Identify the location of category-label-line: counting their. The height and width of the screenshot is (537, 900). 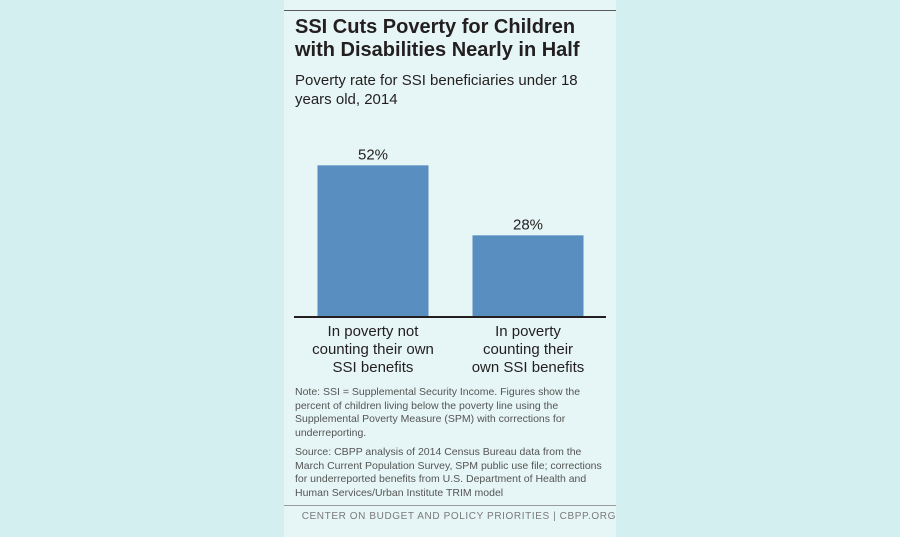
(528, 349).